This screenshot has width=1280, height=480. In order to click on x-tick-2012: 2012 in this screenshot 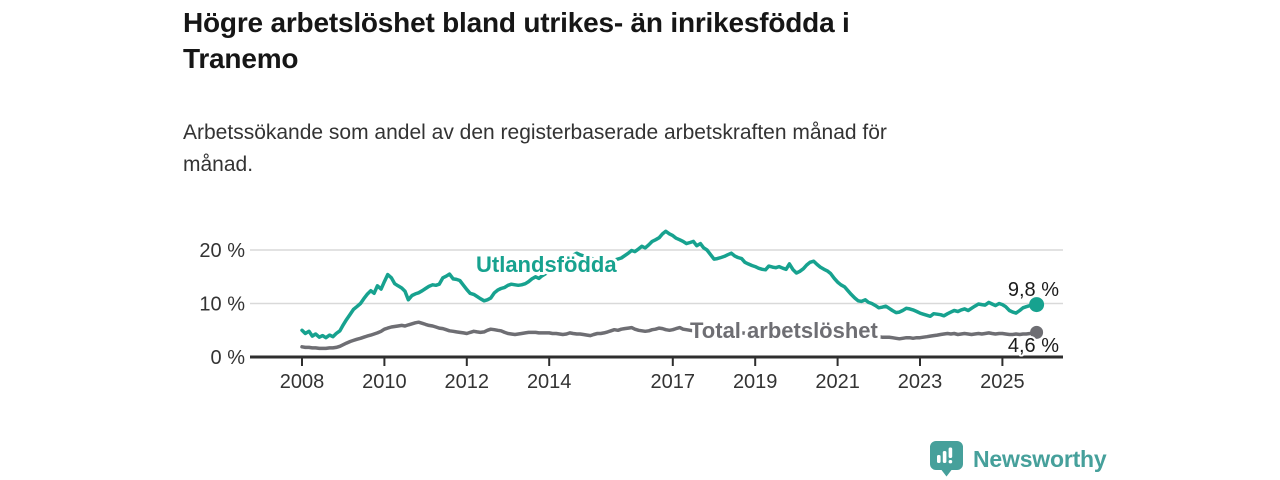, I will do `click(467, 382)`.